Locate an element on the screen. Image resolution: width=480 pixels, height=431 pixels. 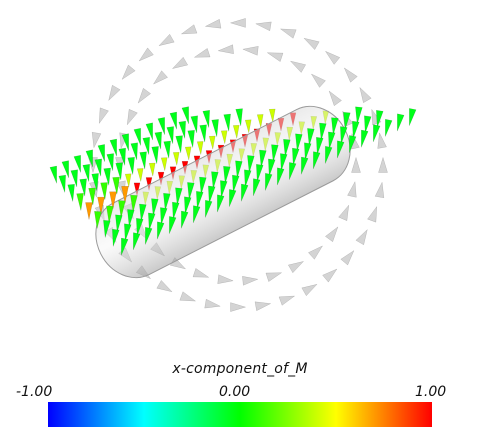
colorbar-min-label: -1.00 is located at coordinates (34, 392).